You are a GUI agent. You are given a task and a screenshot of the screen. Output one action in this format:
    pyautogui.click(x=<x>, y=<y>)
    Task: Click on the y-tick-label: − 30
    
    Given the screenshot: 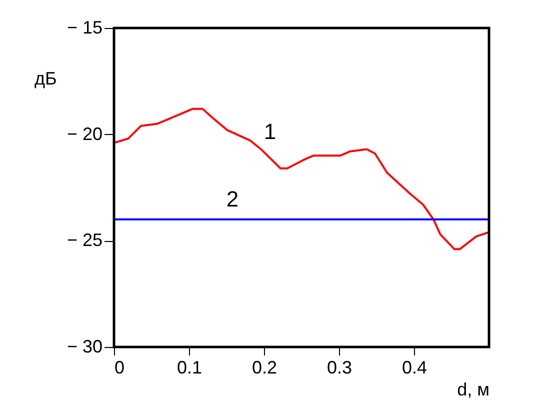 What is the action you would take?
    pyautogui.click(x=84, y=346)
    